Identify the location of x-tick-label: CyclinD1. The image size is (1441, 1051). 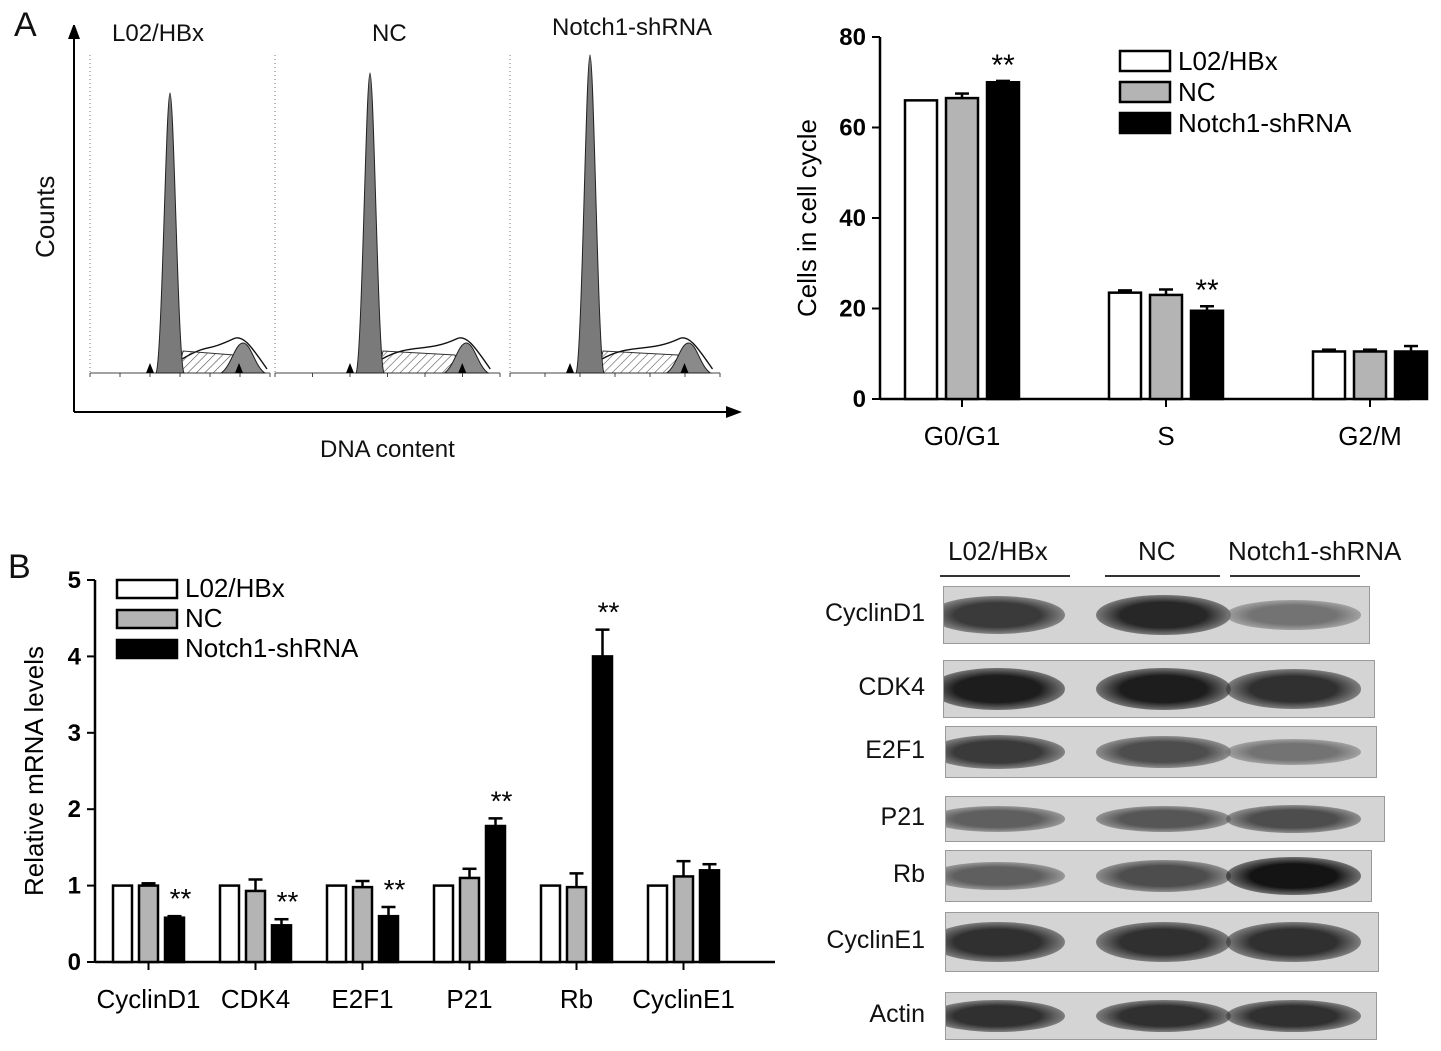
(148, 999).